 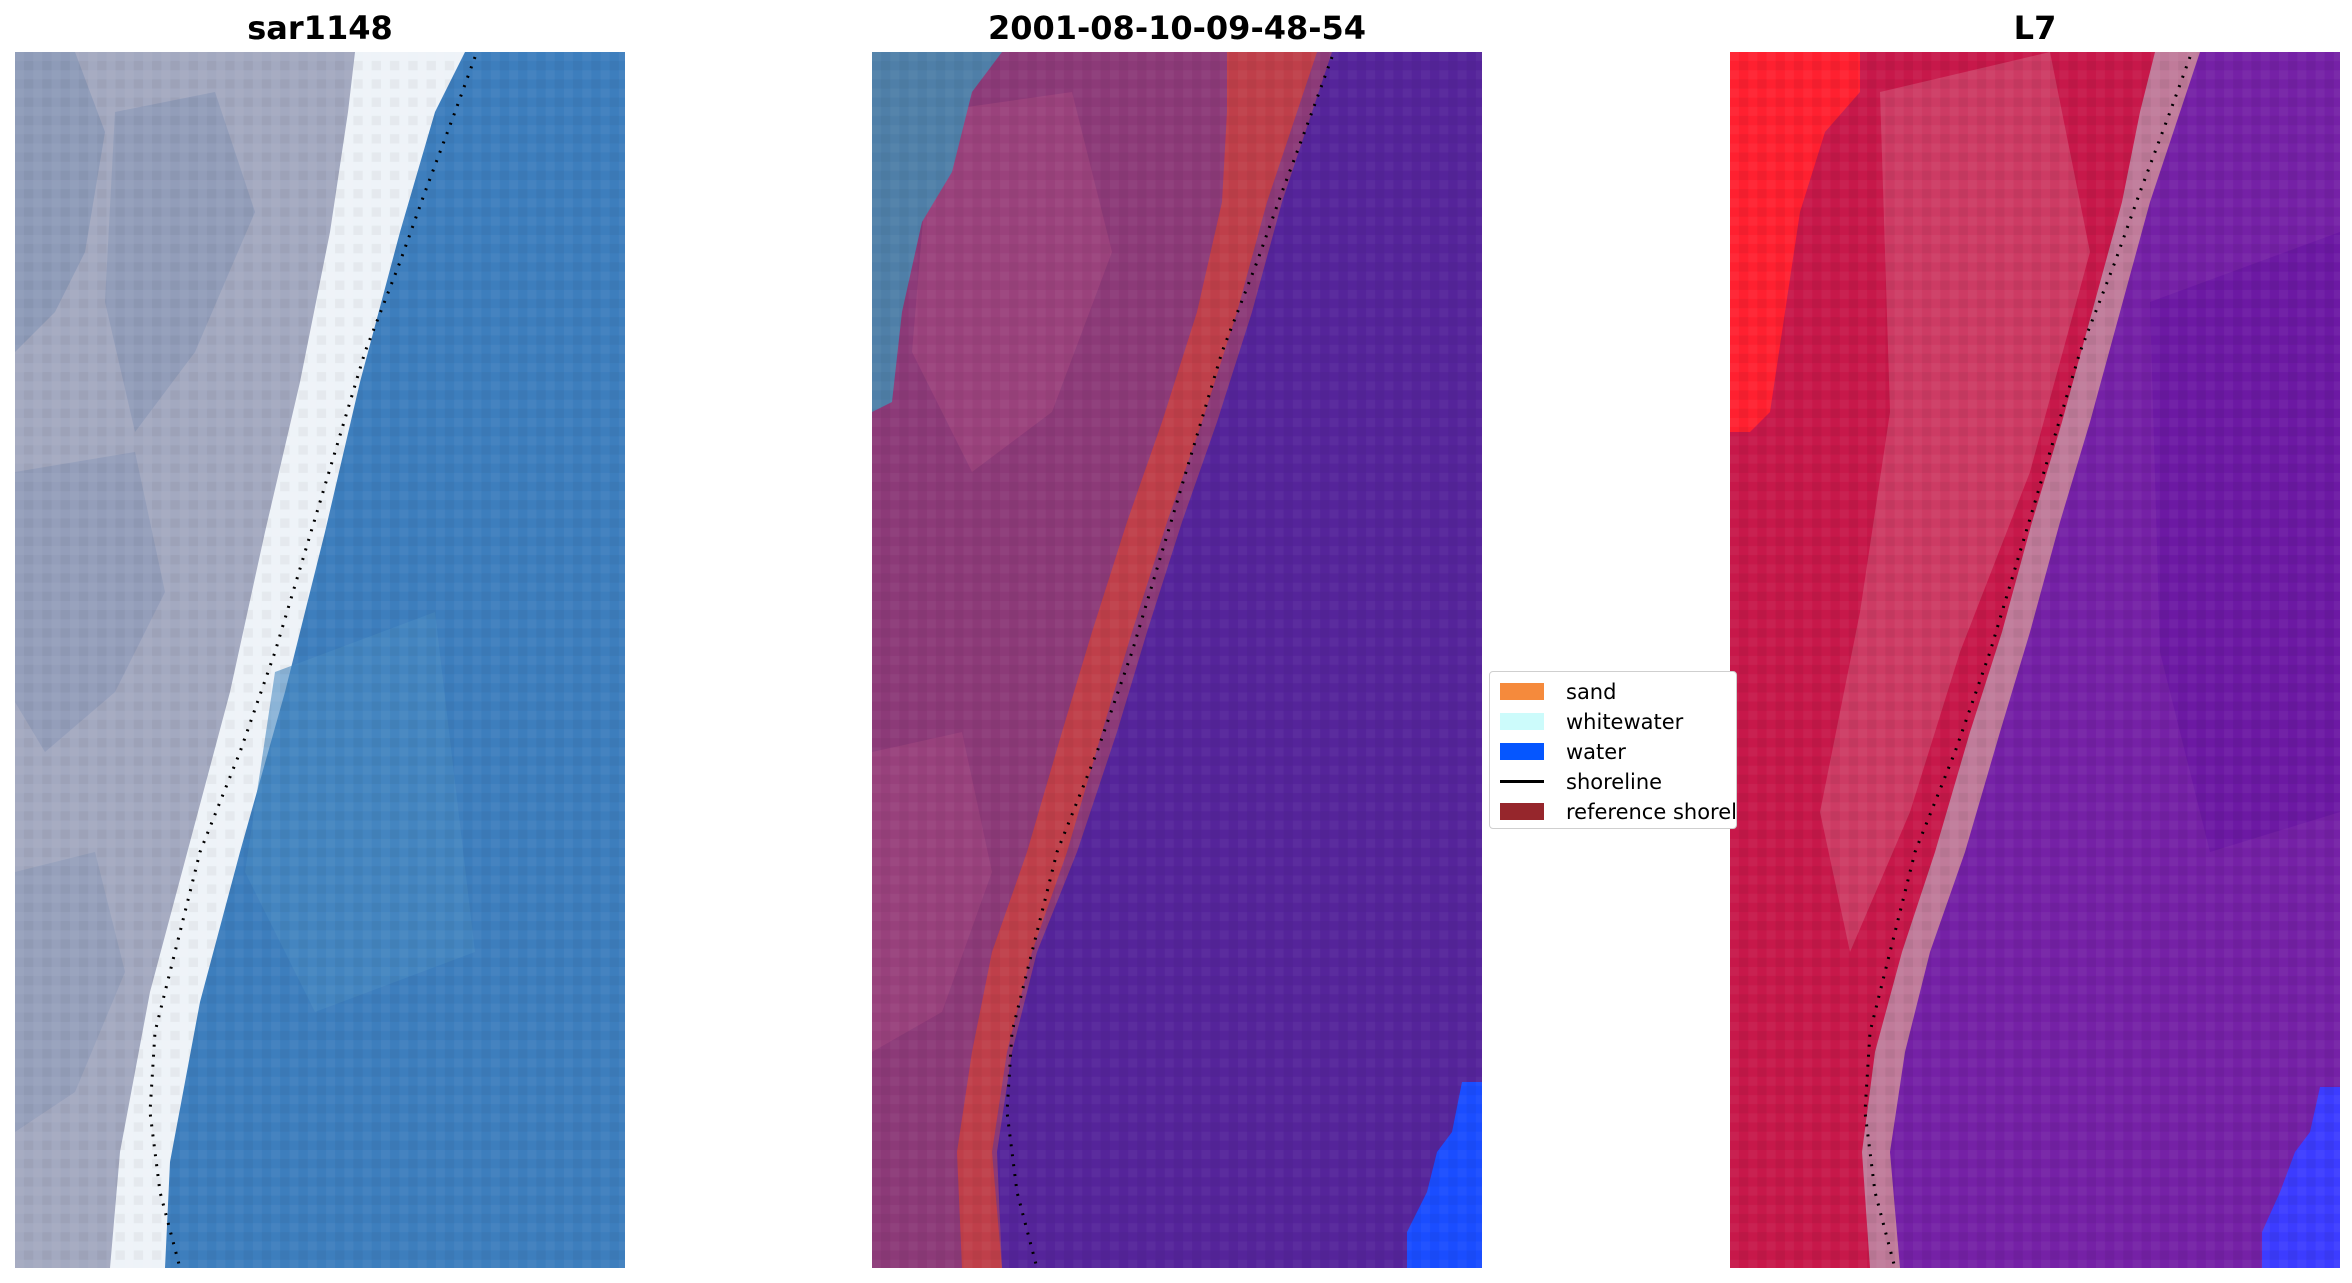 I want to click on legend-swatch-reference-shoreline, so click(x=1522, y=811).